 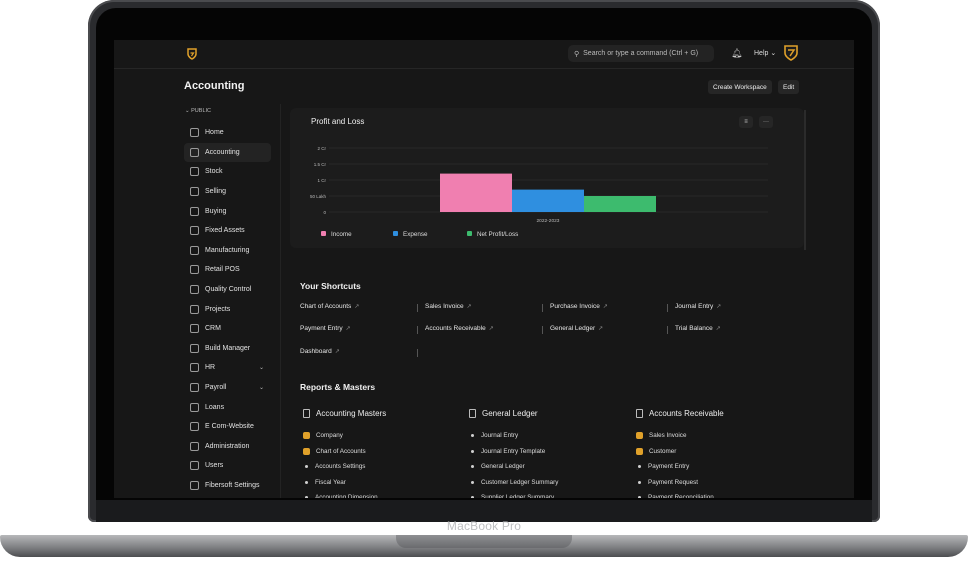 I want to click on legend-swatch, so click(x=469, y=233).